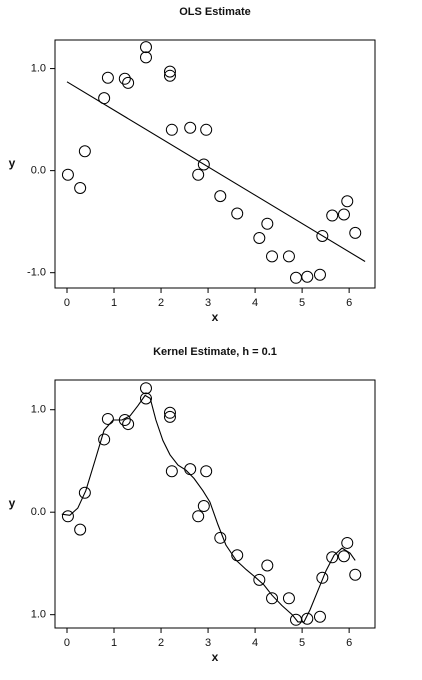  What do you see at coordinates (215, 352) in the screenshot?
I see `chart-title: Kernel Estimate, h = 0.1` at bounding box center [215, 352].